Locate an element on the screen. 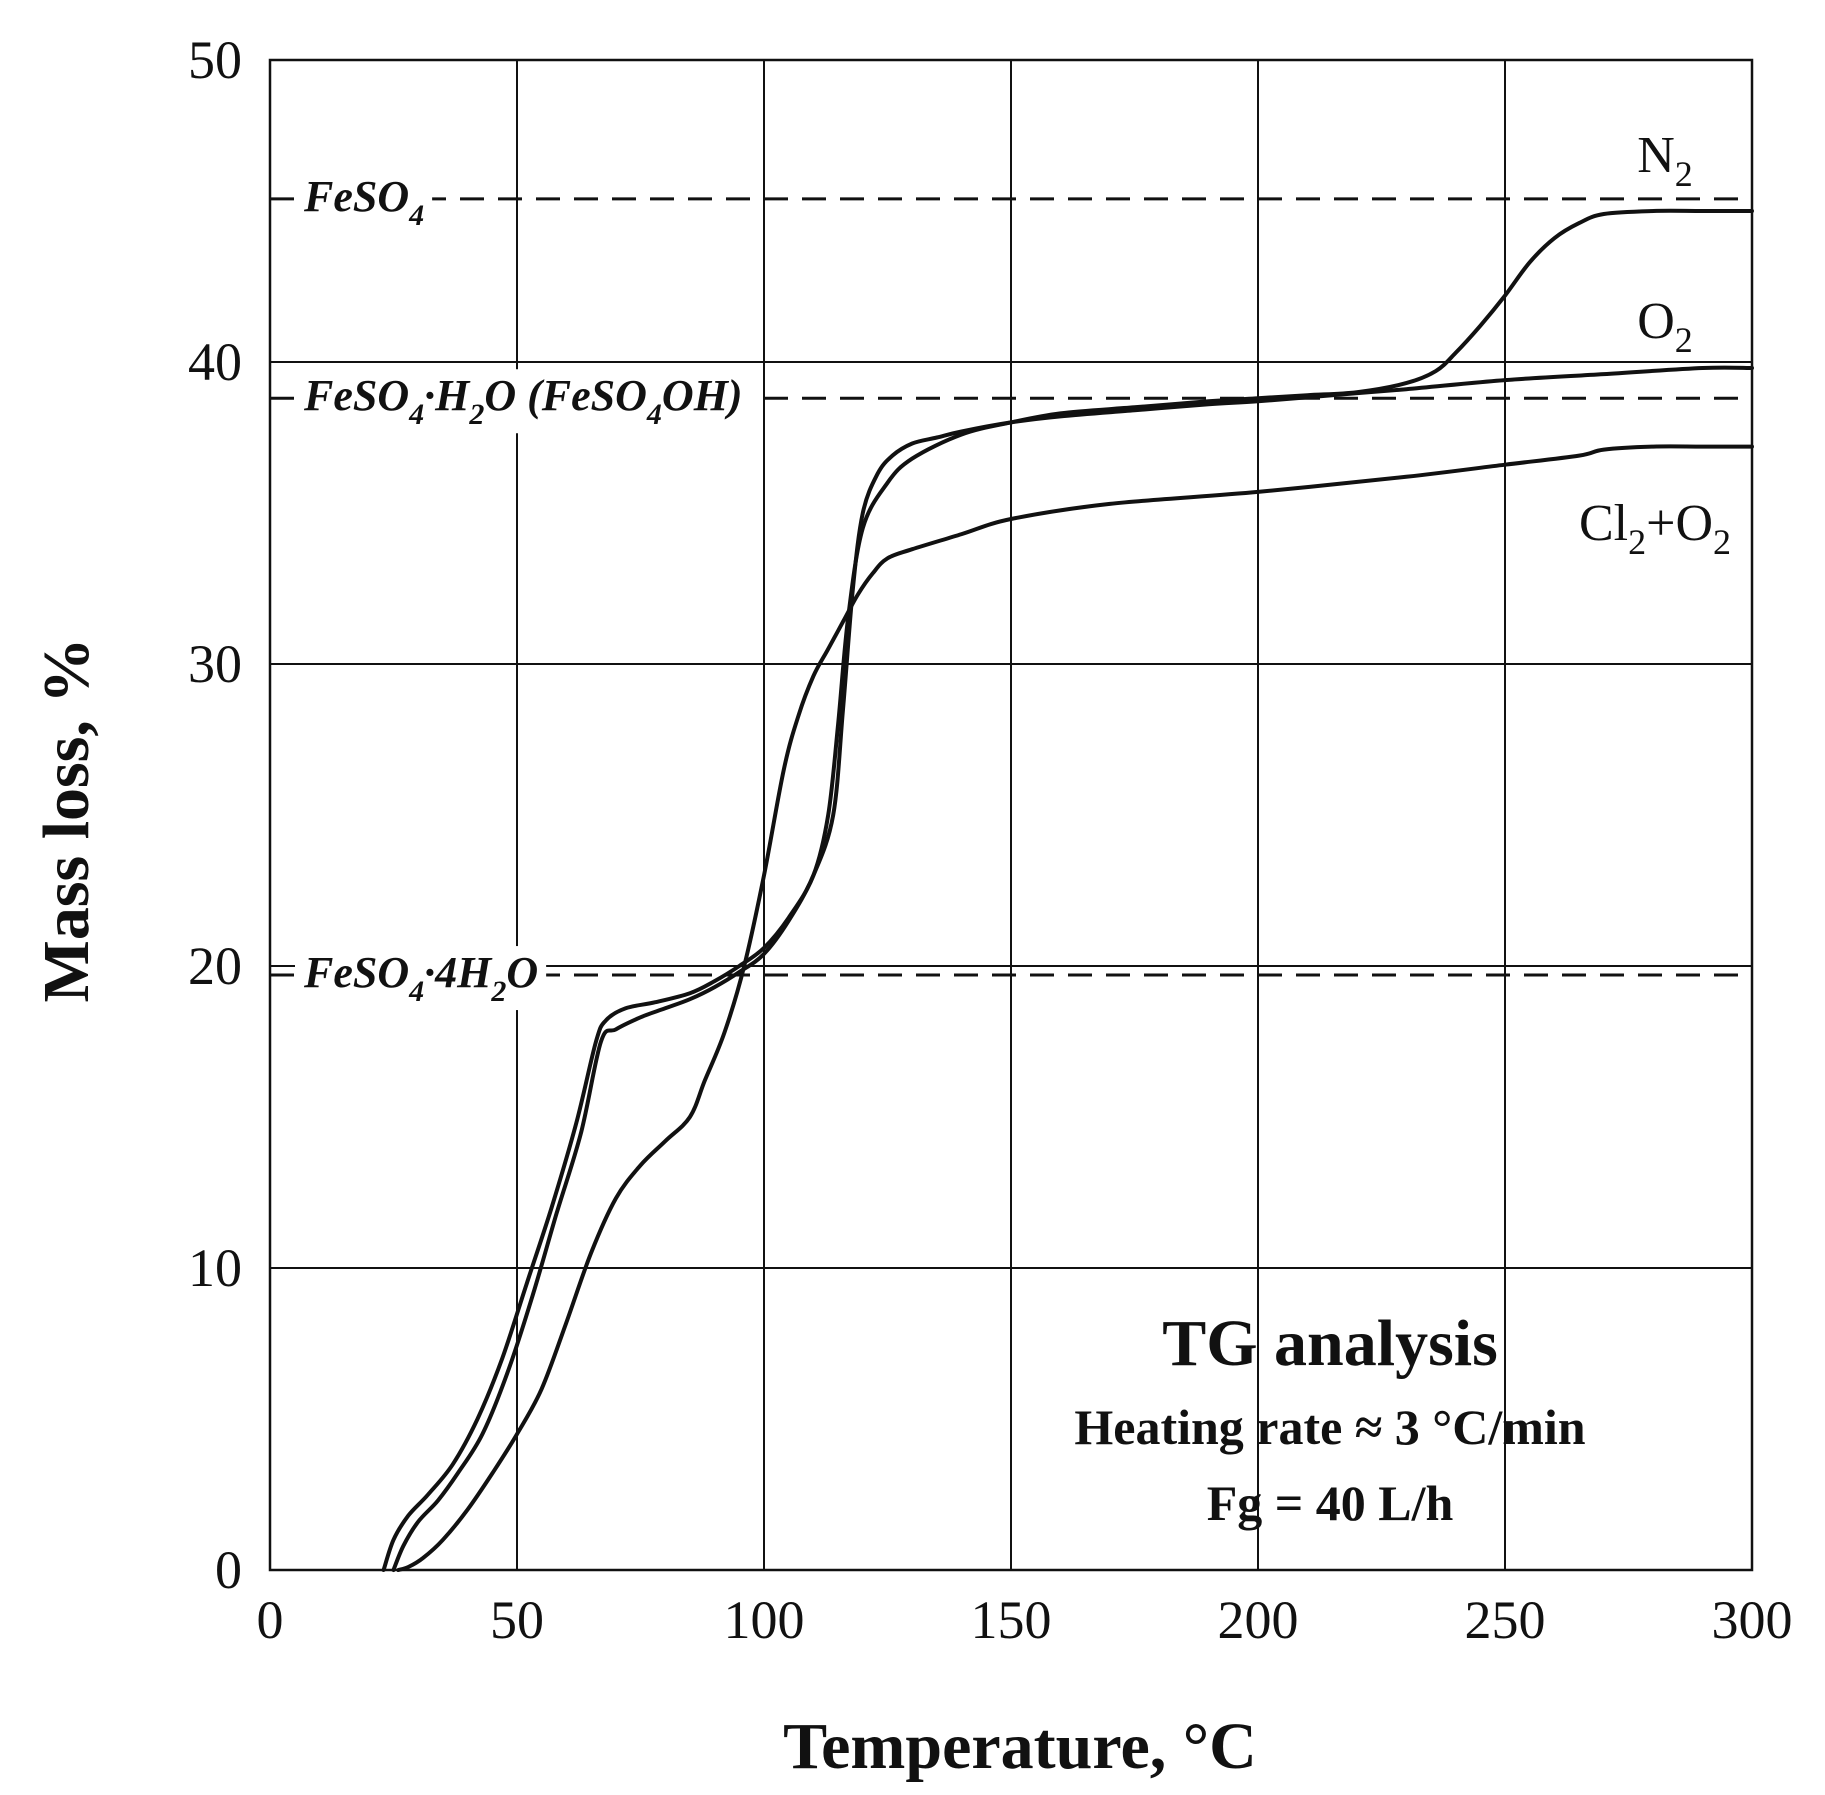 Image resolution: width=1825 pixels, height=1795 pixels. annotation-title: TG analysis is located at coordinates (1330, 1343).